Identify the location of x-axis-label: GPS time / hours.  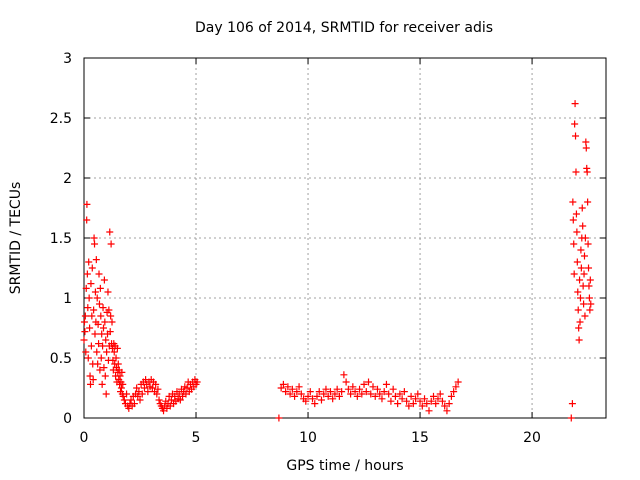
(344, 466).